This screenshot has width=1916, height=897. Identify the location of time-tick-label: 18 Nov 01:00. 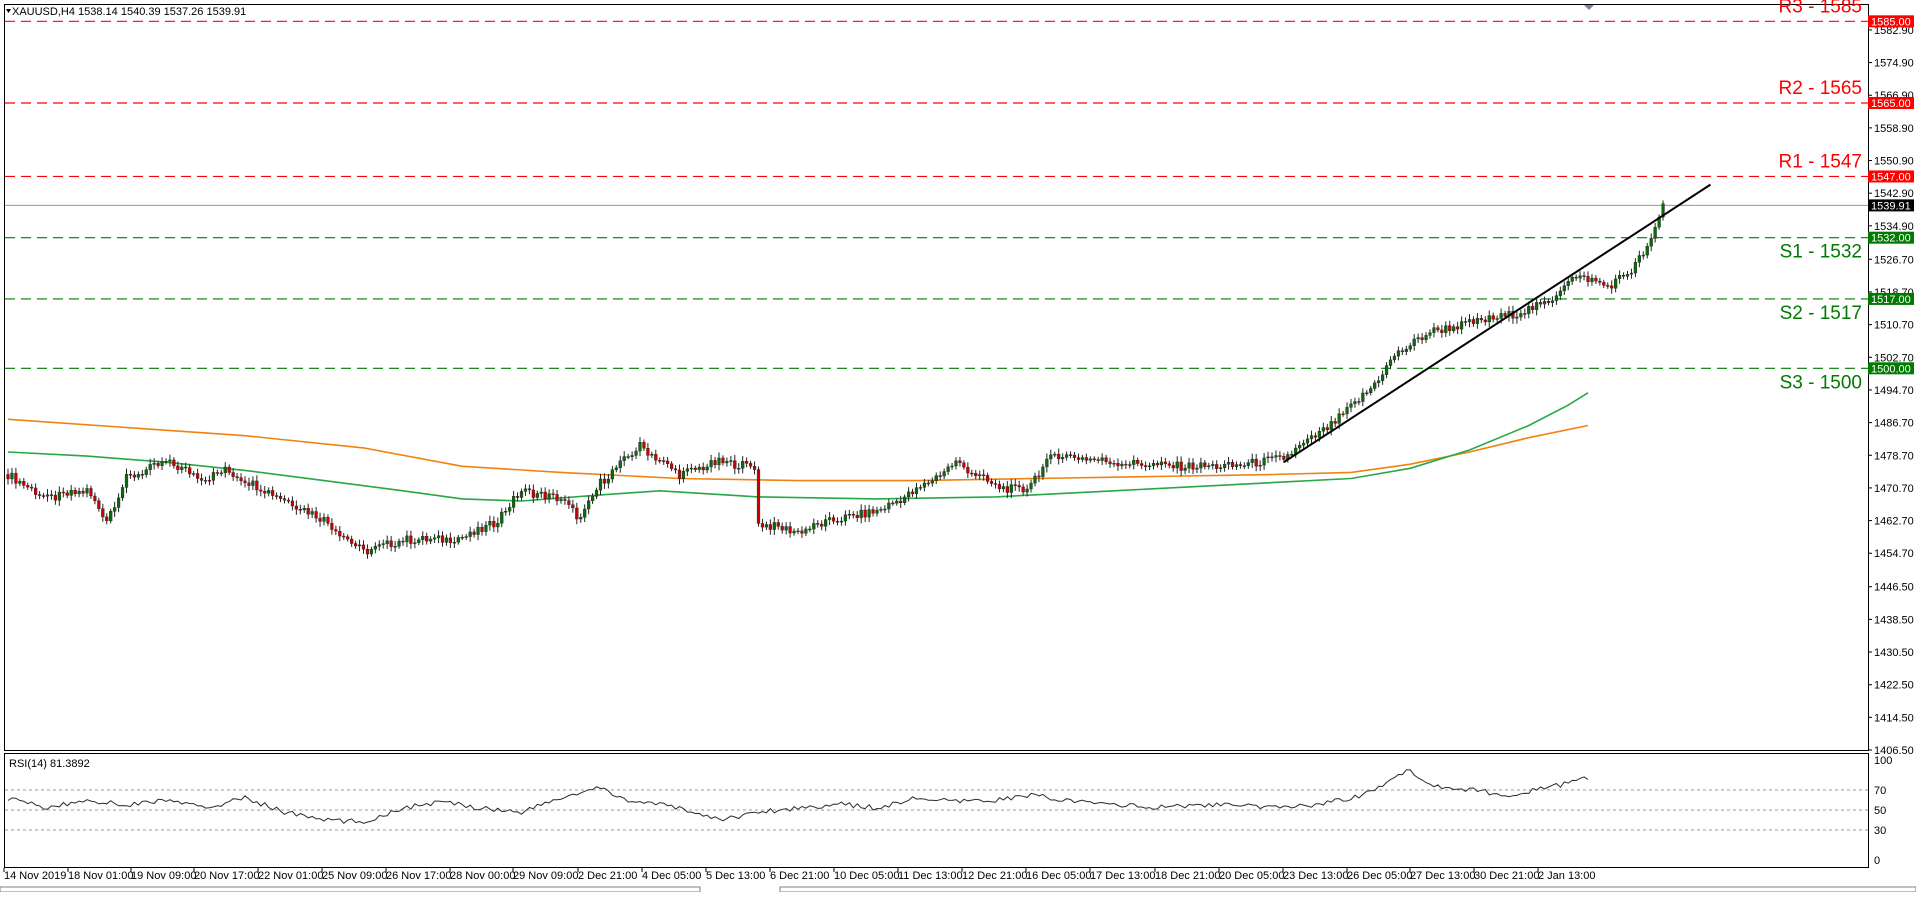
(100, 876).